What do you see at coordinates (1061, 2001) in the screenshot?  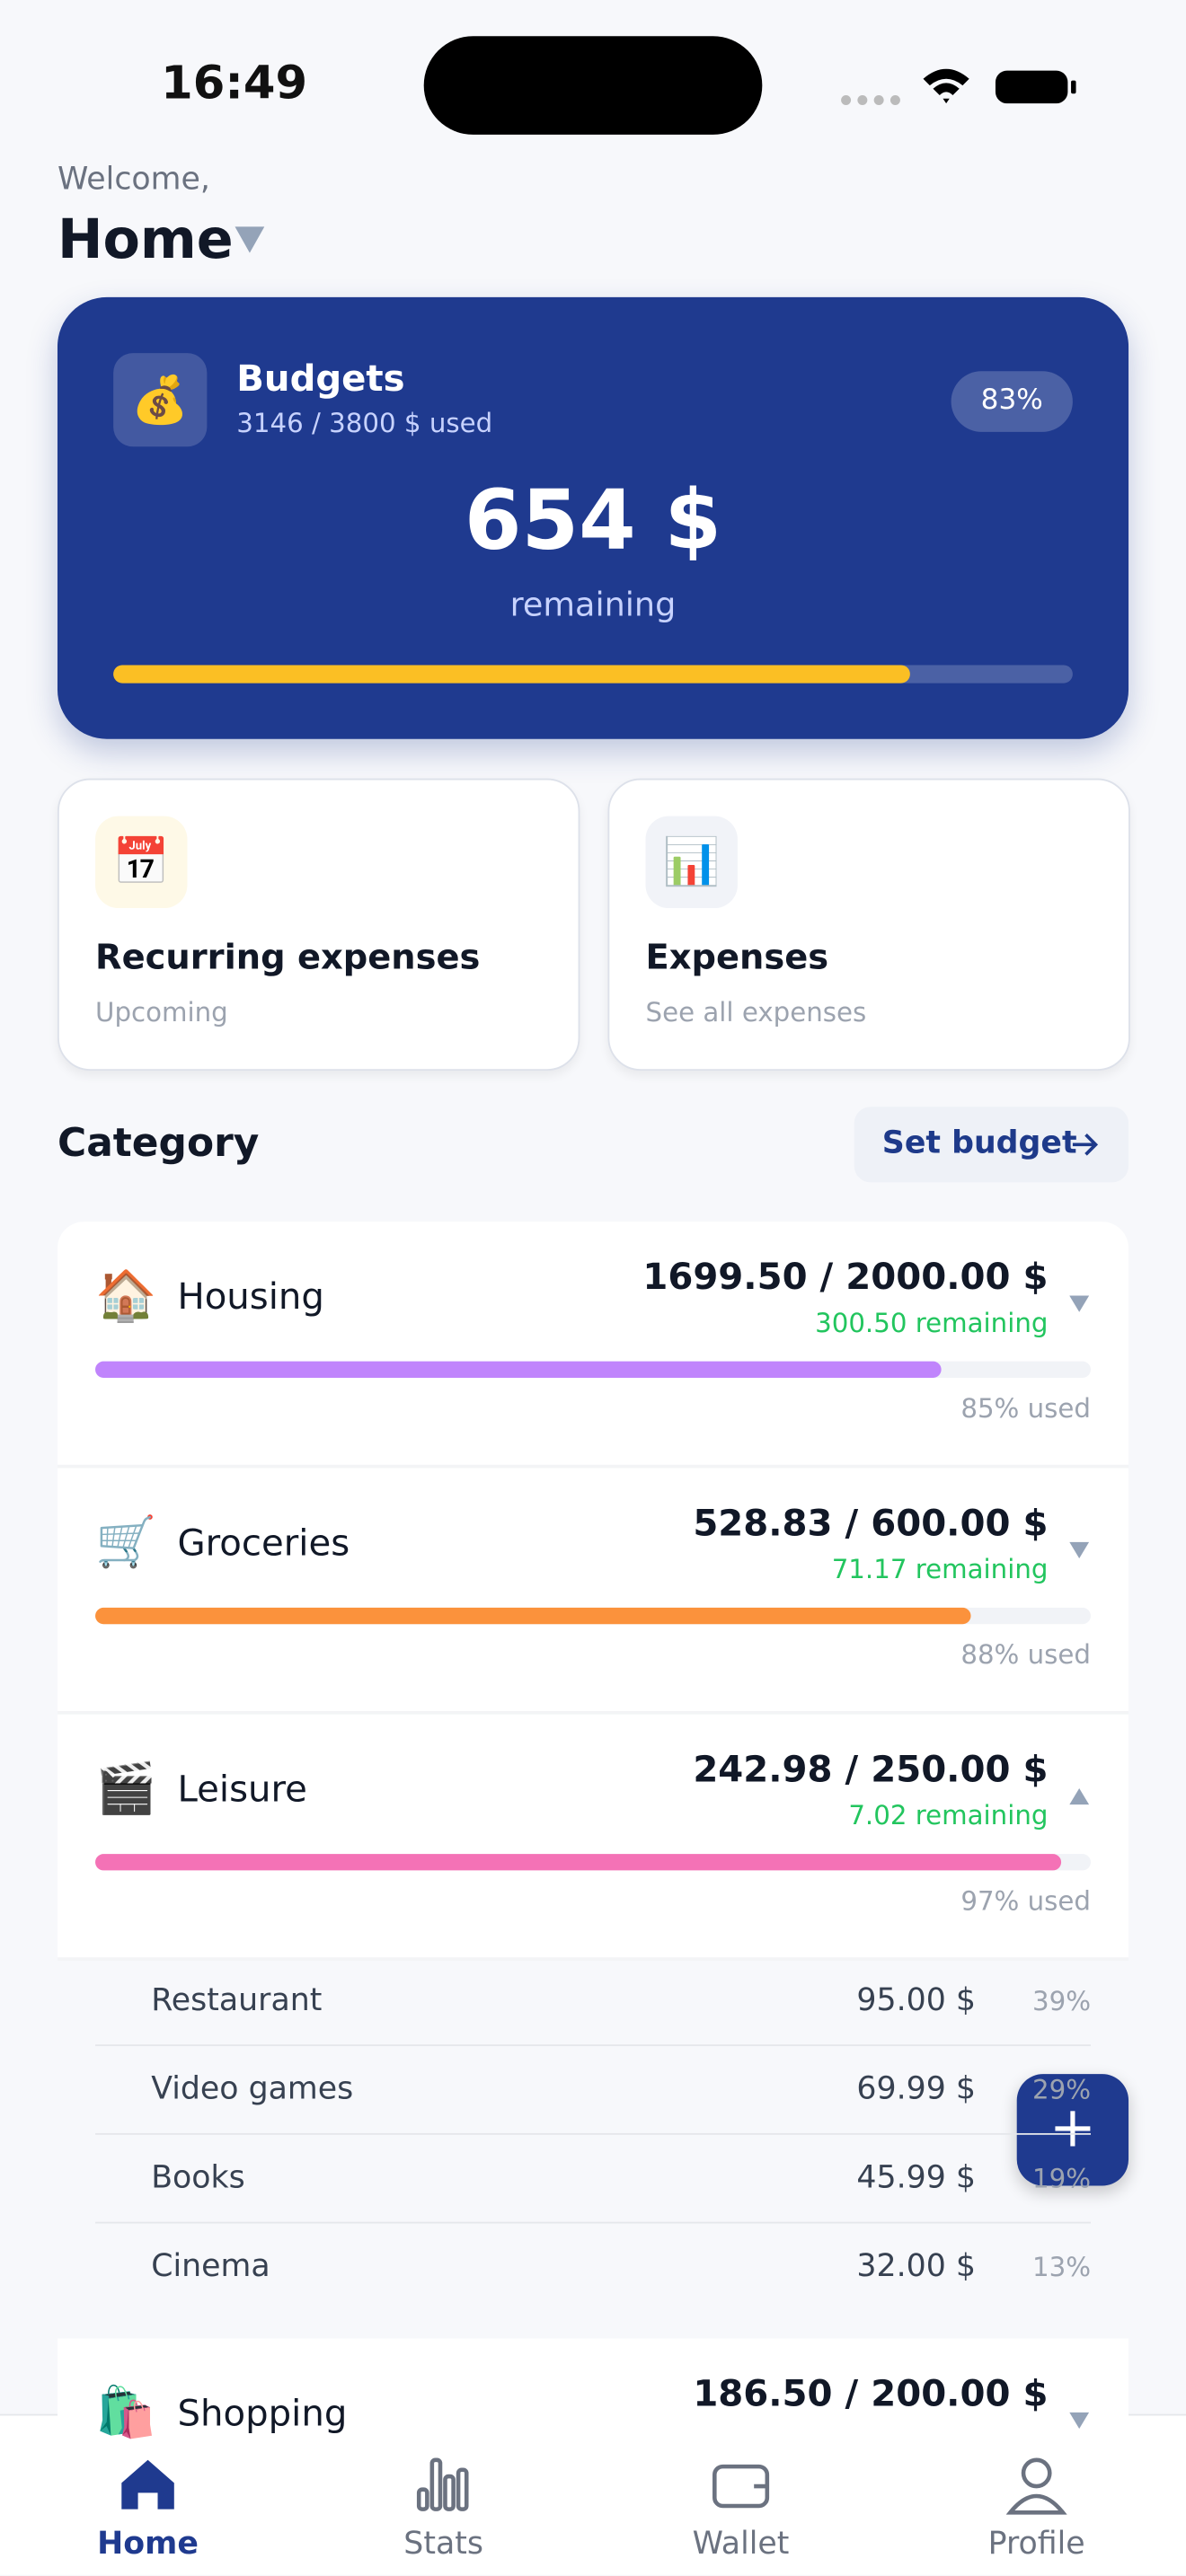 I see `subcategory-percent: 39%` at bounding box center [1061, 2001].